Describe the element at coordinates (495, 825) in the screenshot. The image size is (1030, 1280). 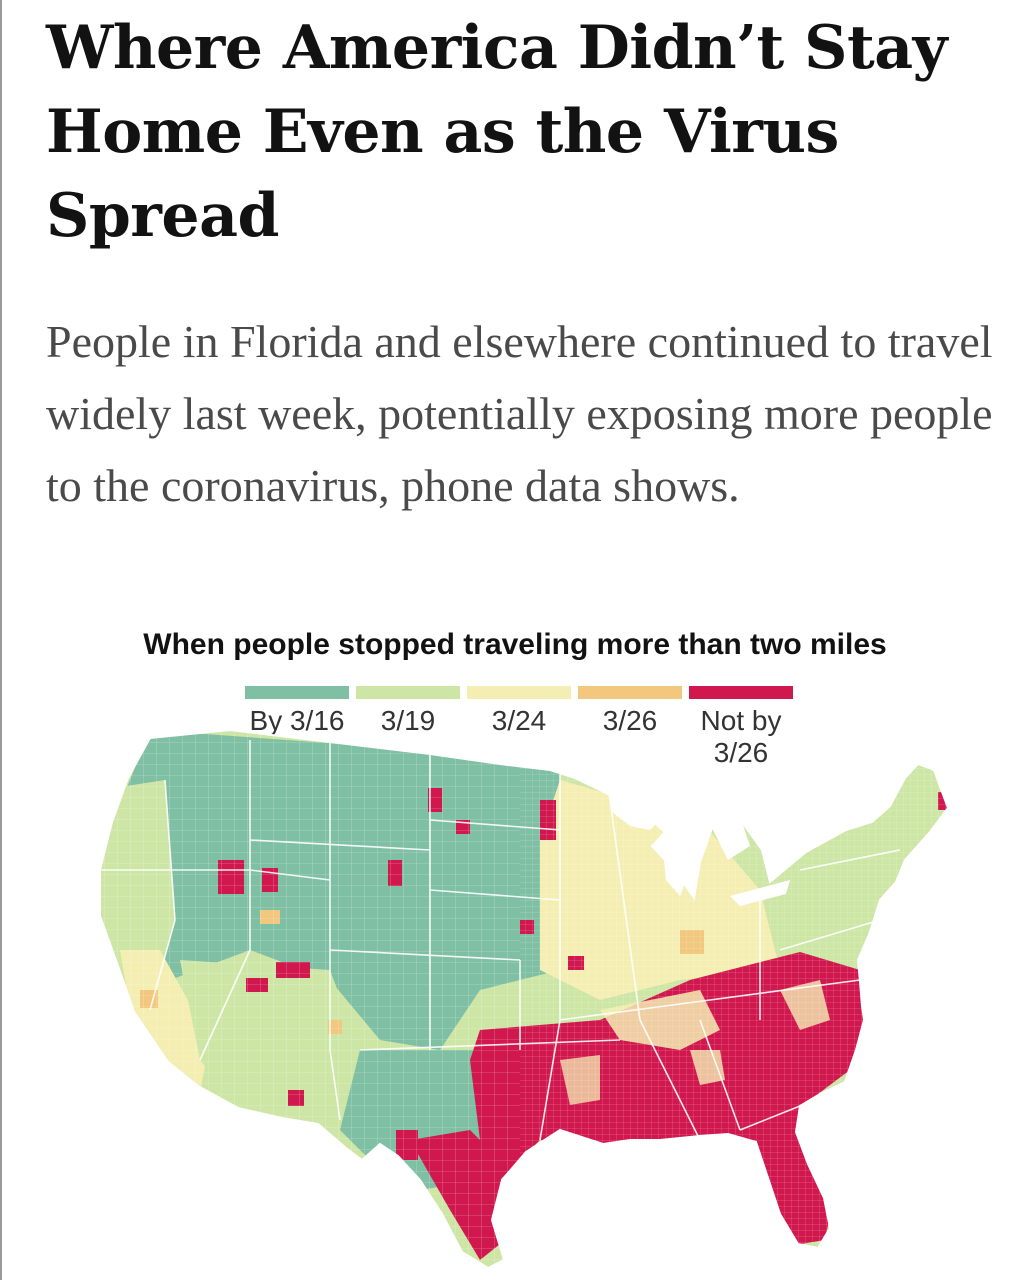
I see `border-nd-sd` at that location.